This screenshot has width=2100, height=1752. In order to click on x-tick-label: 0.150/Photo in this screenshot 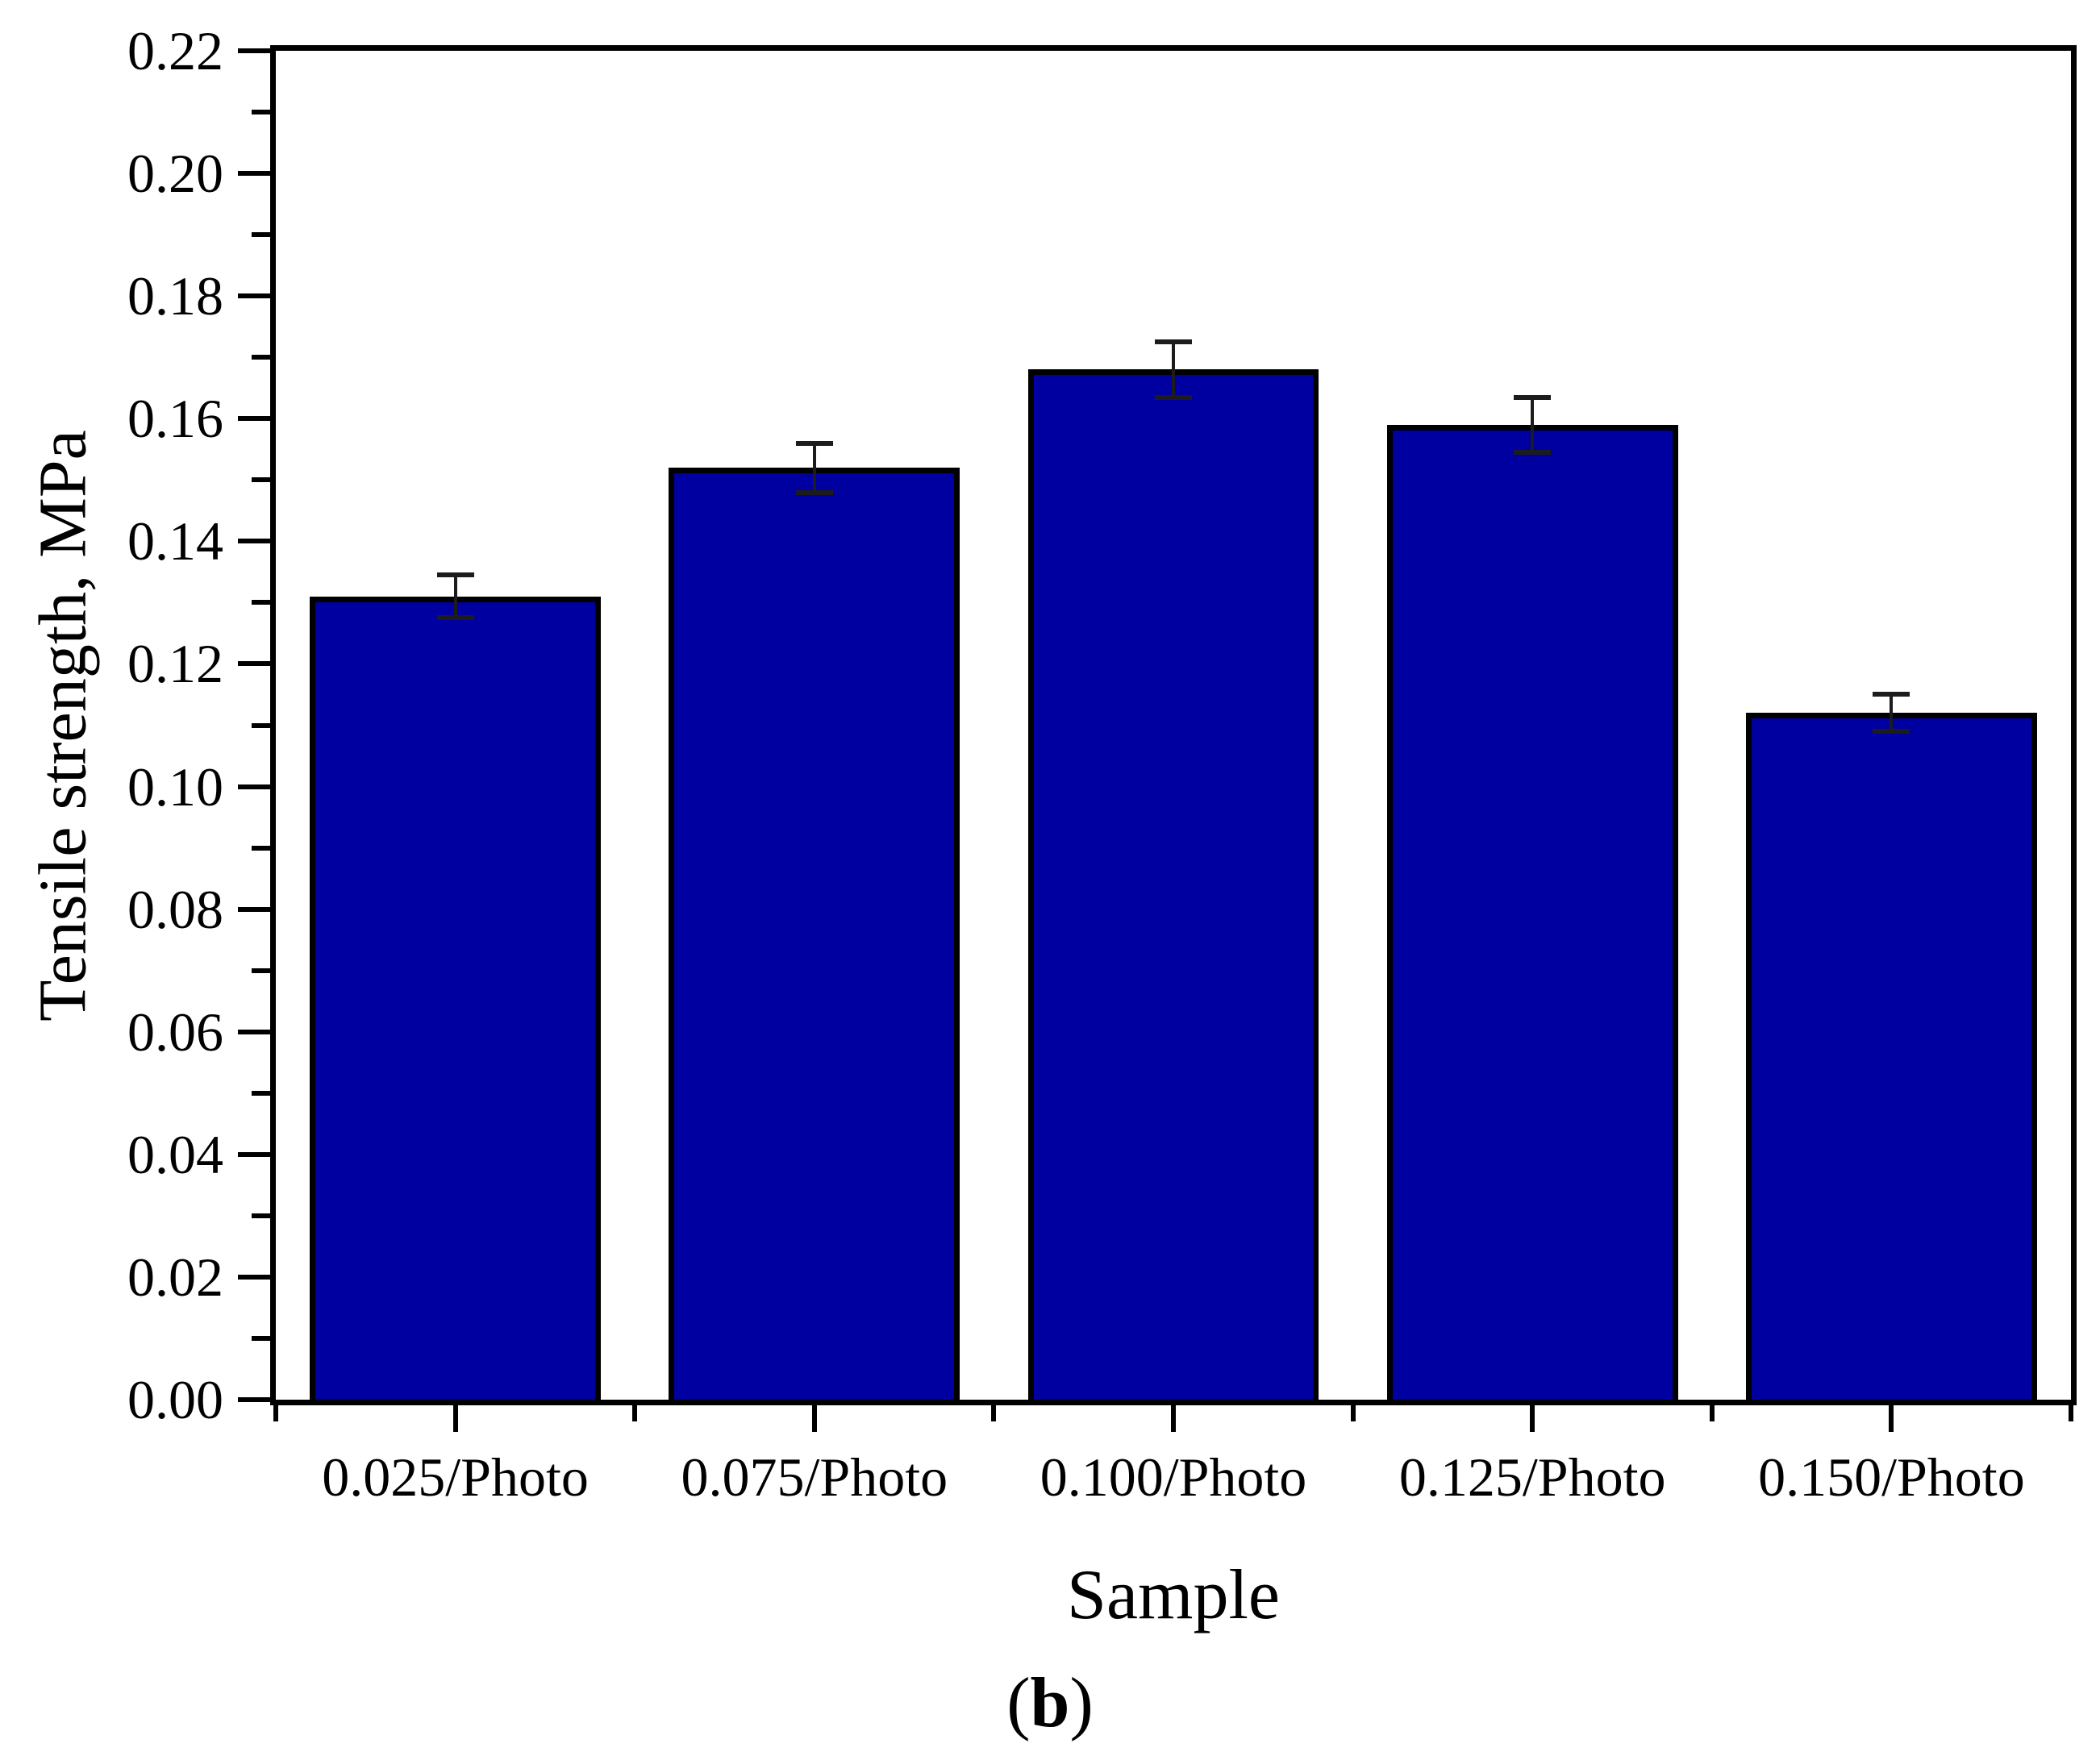, I will do `click(1891, 1477)`.